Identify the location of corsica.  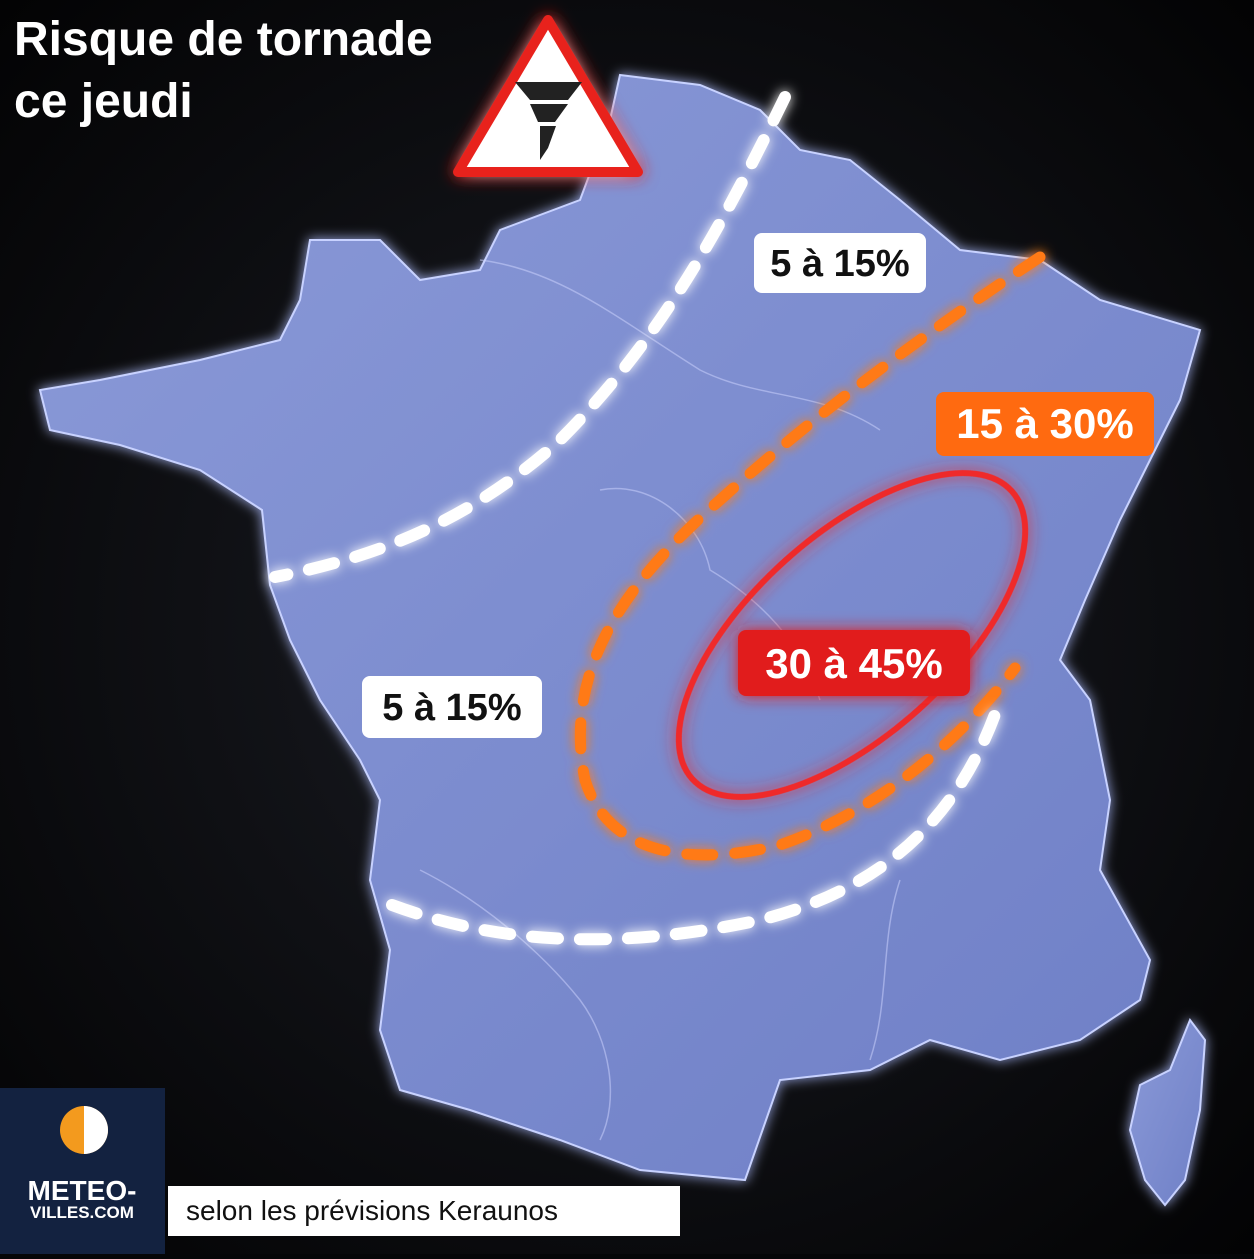
(1167, 1112).